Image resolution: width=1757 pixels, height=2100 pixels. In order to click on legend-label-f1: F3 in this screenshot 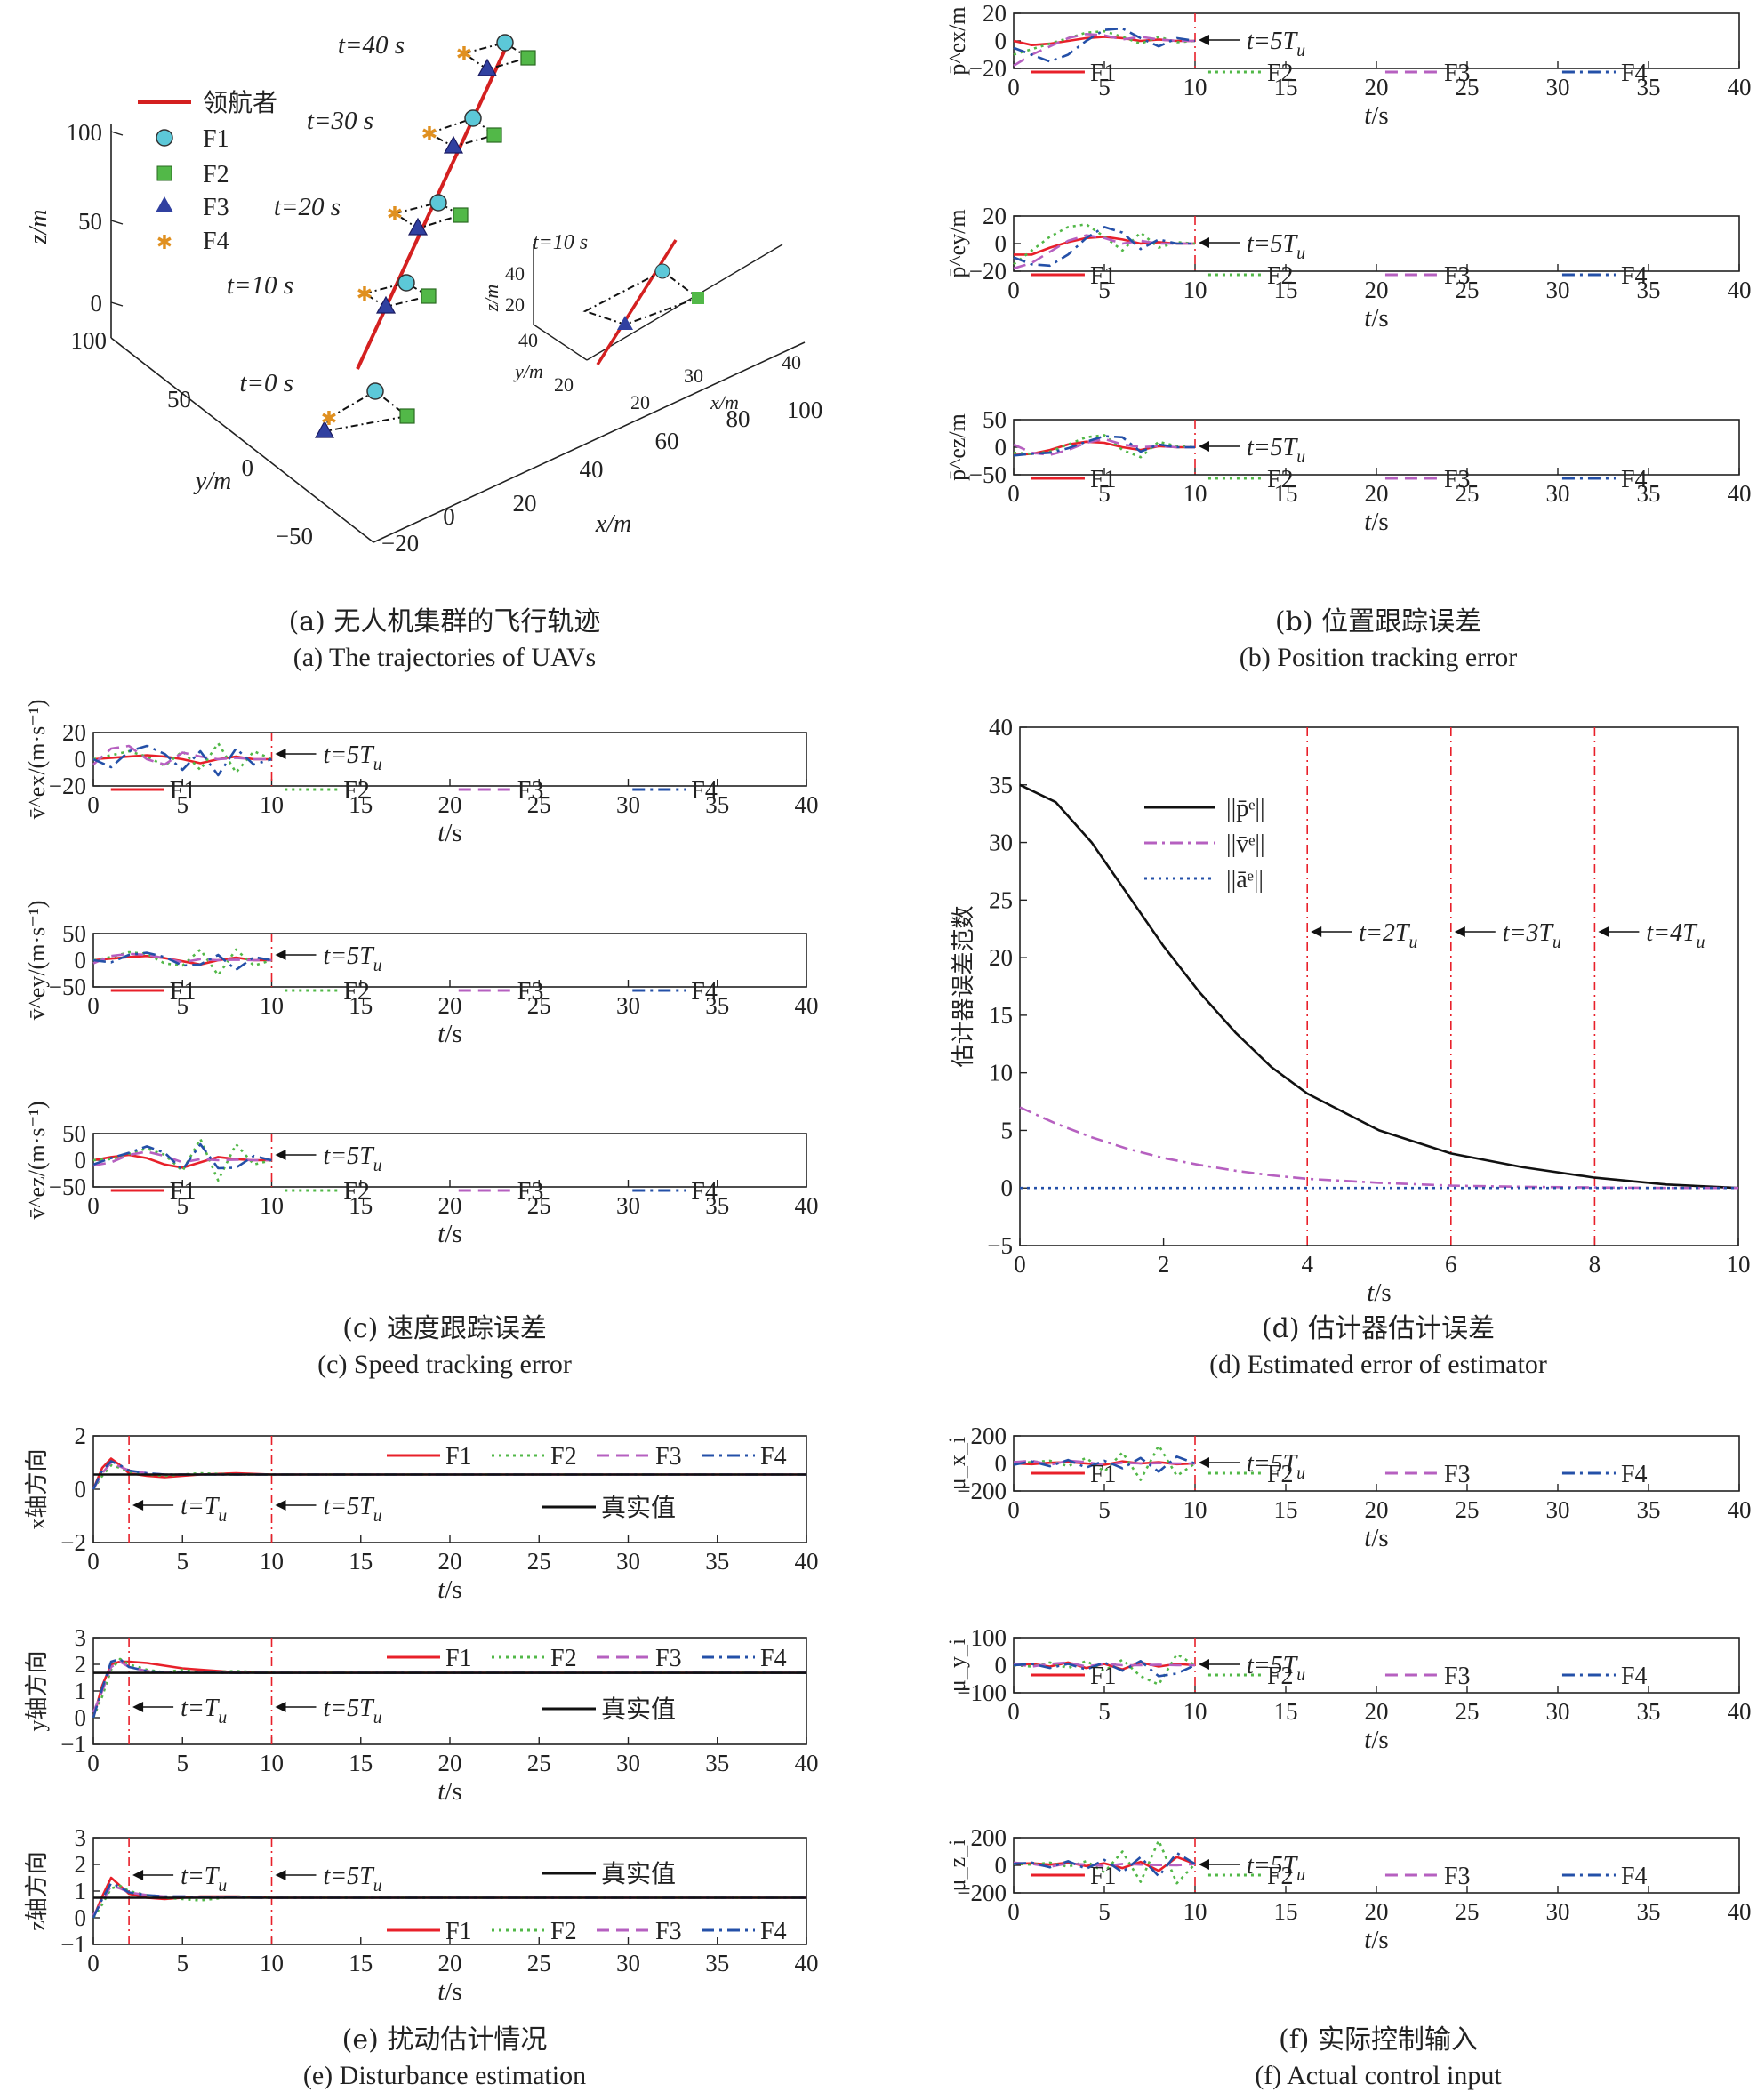, I will do `click(1457, 1475)`.